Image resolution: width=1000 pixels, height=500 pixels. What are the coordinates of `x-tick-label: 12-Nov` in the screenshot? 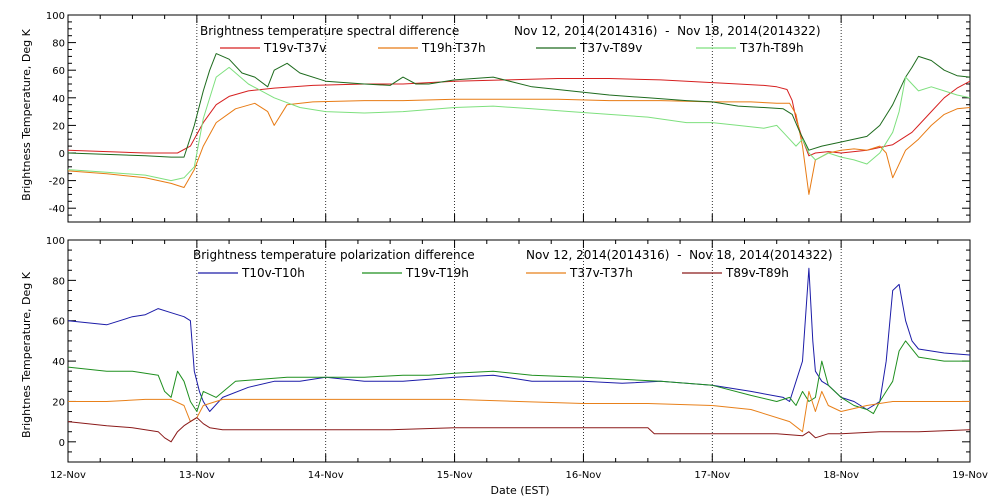 It's located at (68, 475).